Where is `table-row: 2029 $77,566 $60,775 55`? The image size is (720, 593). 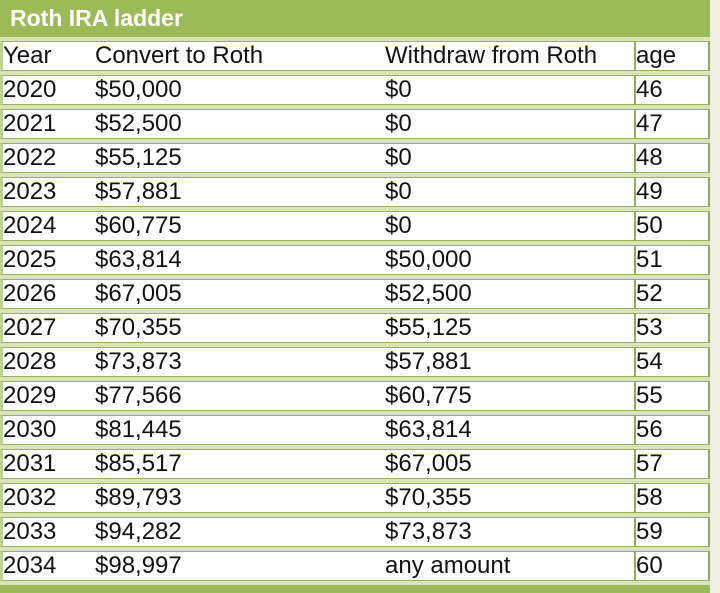
table-row: 2029 $77,566 $60,775 55 is located at coordinates (355, 396).